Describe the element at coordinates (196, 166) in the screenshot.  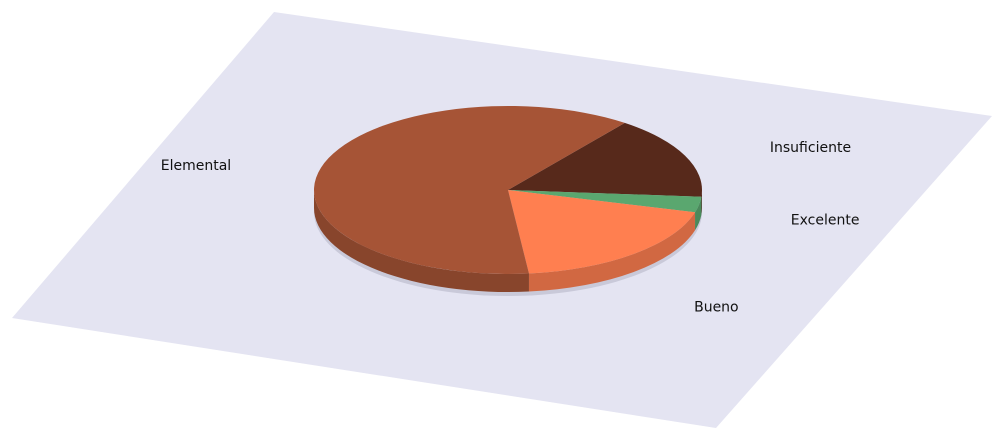
I see `slice-label-elemental: Elemental` at that location.